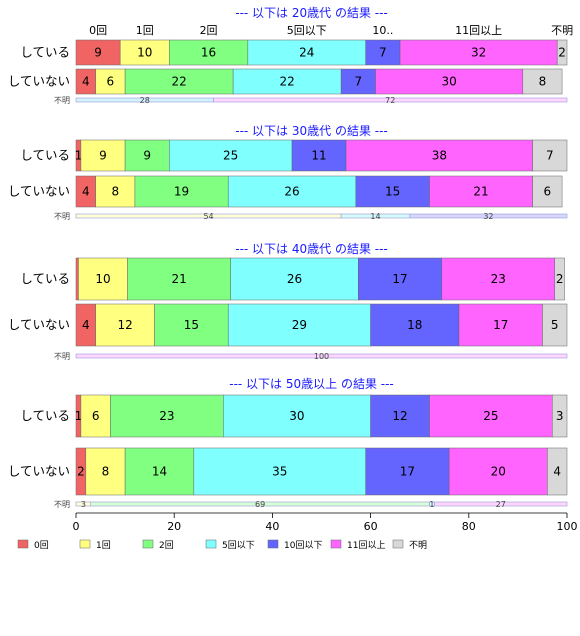 The image size is (580, 636). I want to click on x-tick-label: 60, so click(371, 526).